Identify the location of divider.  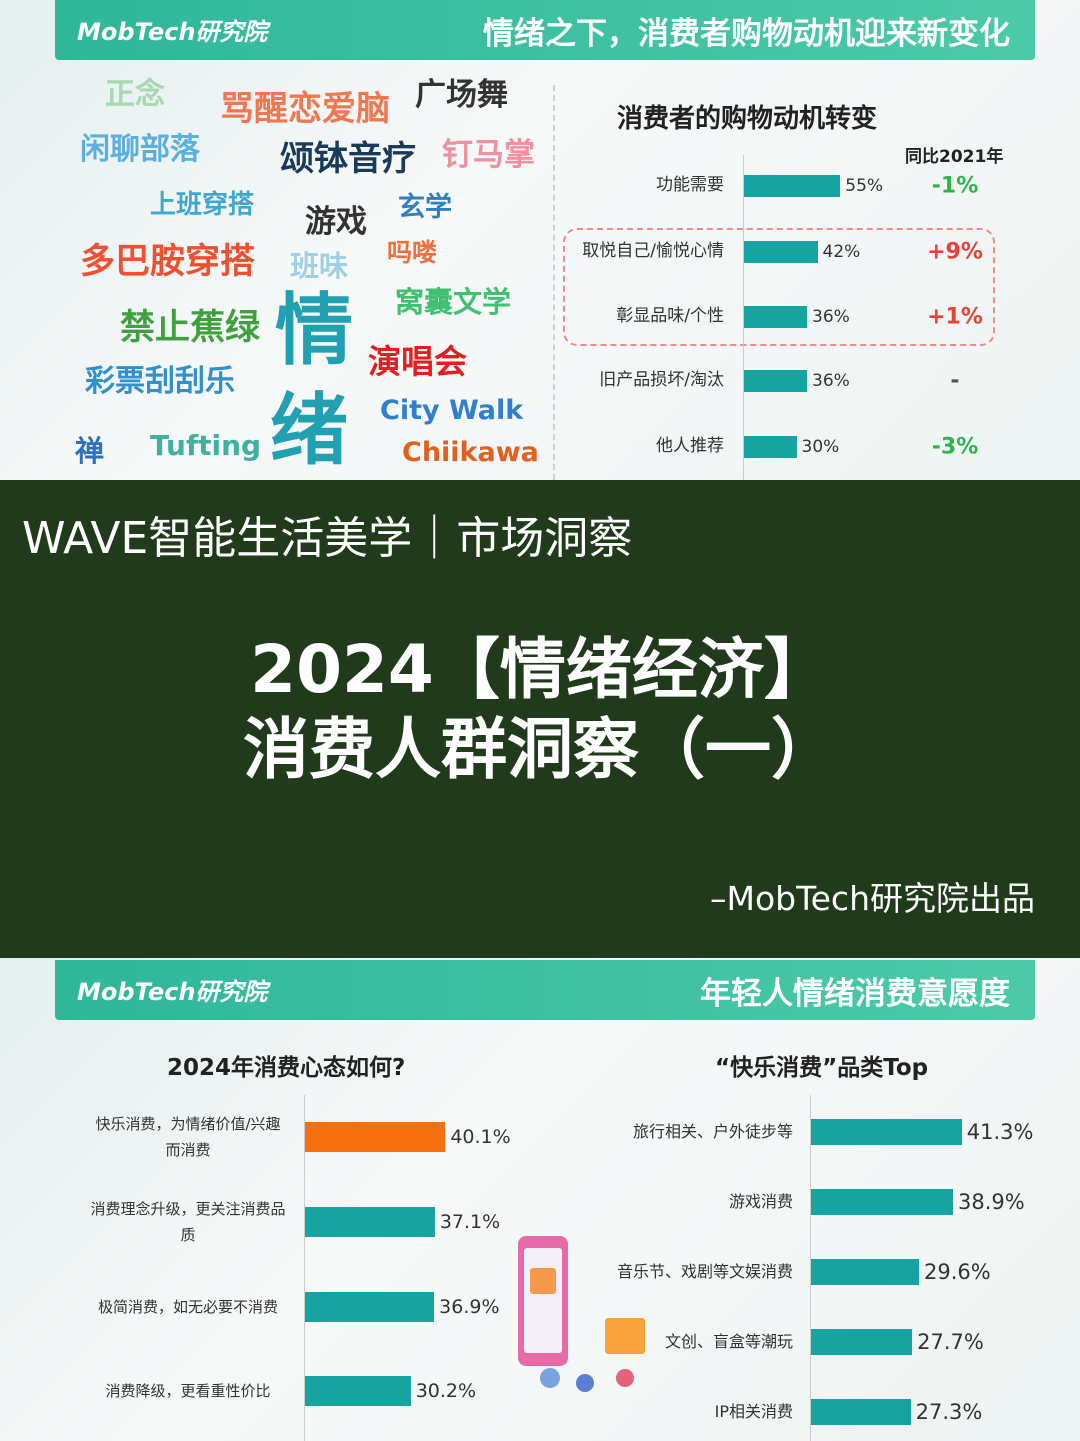
(554, 282).